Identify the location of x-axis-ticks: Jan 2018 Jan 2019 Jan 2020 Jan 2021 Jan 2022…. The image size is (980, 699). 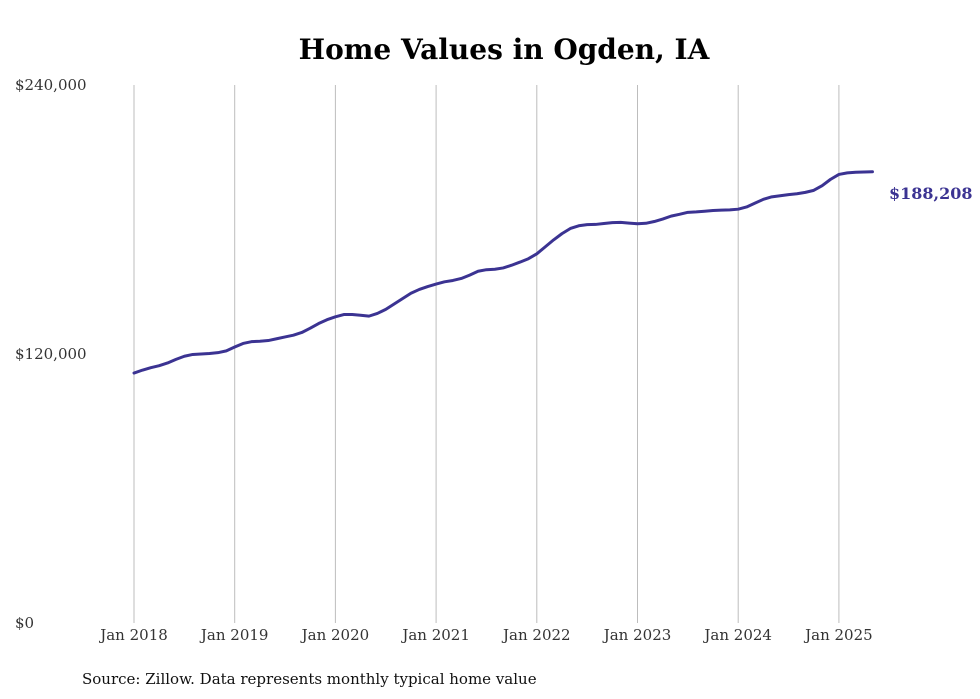
(485, 635).